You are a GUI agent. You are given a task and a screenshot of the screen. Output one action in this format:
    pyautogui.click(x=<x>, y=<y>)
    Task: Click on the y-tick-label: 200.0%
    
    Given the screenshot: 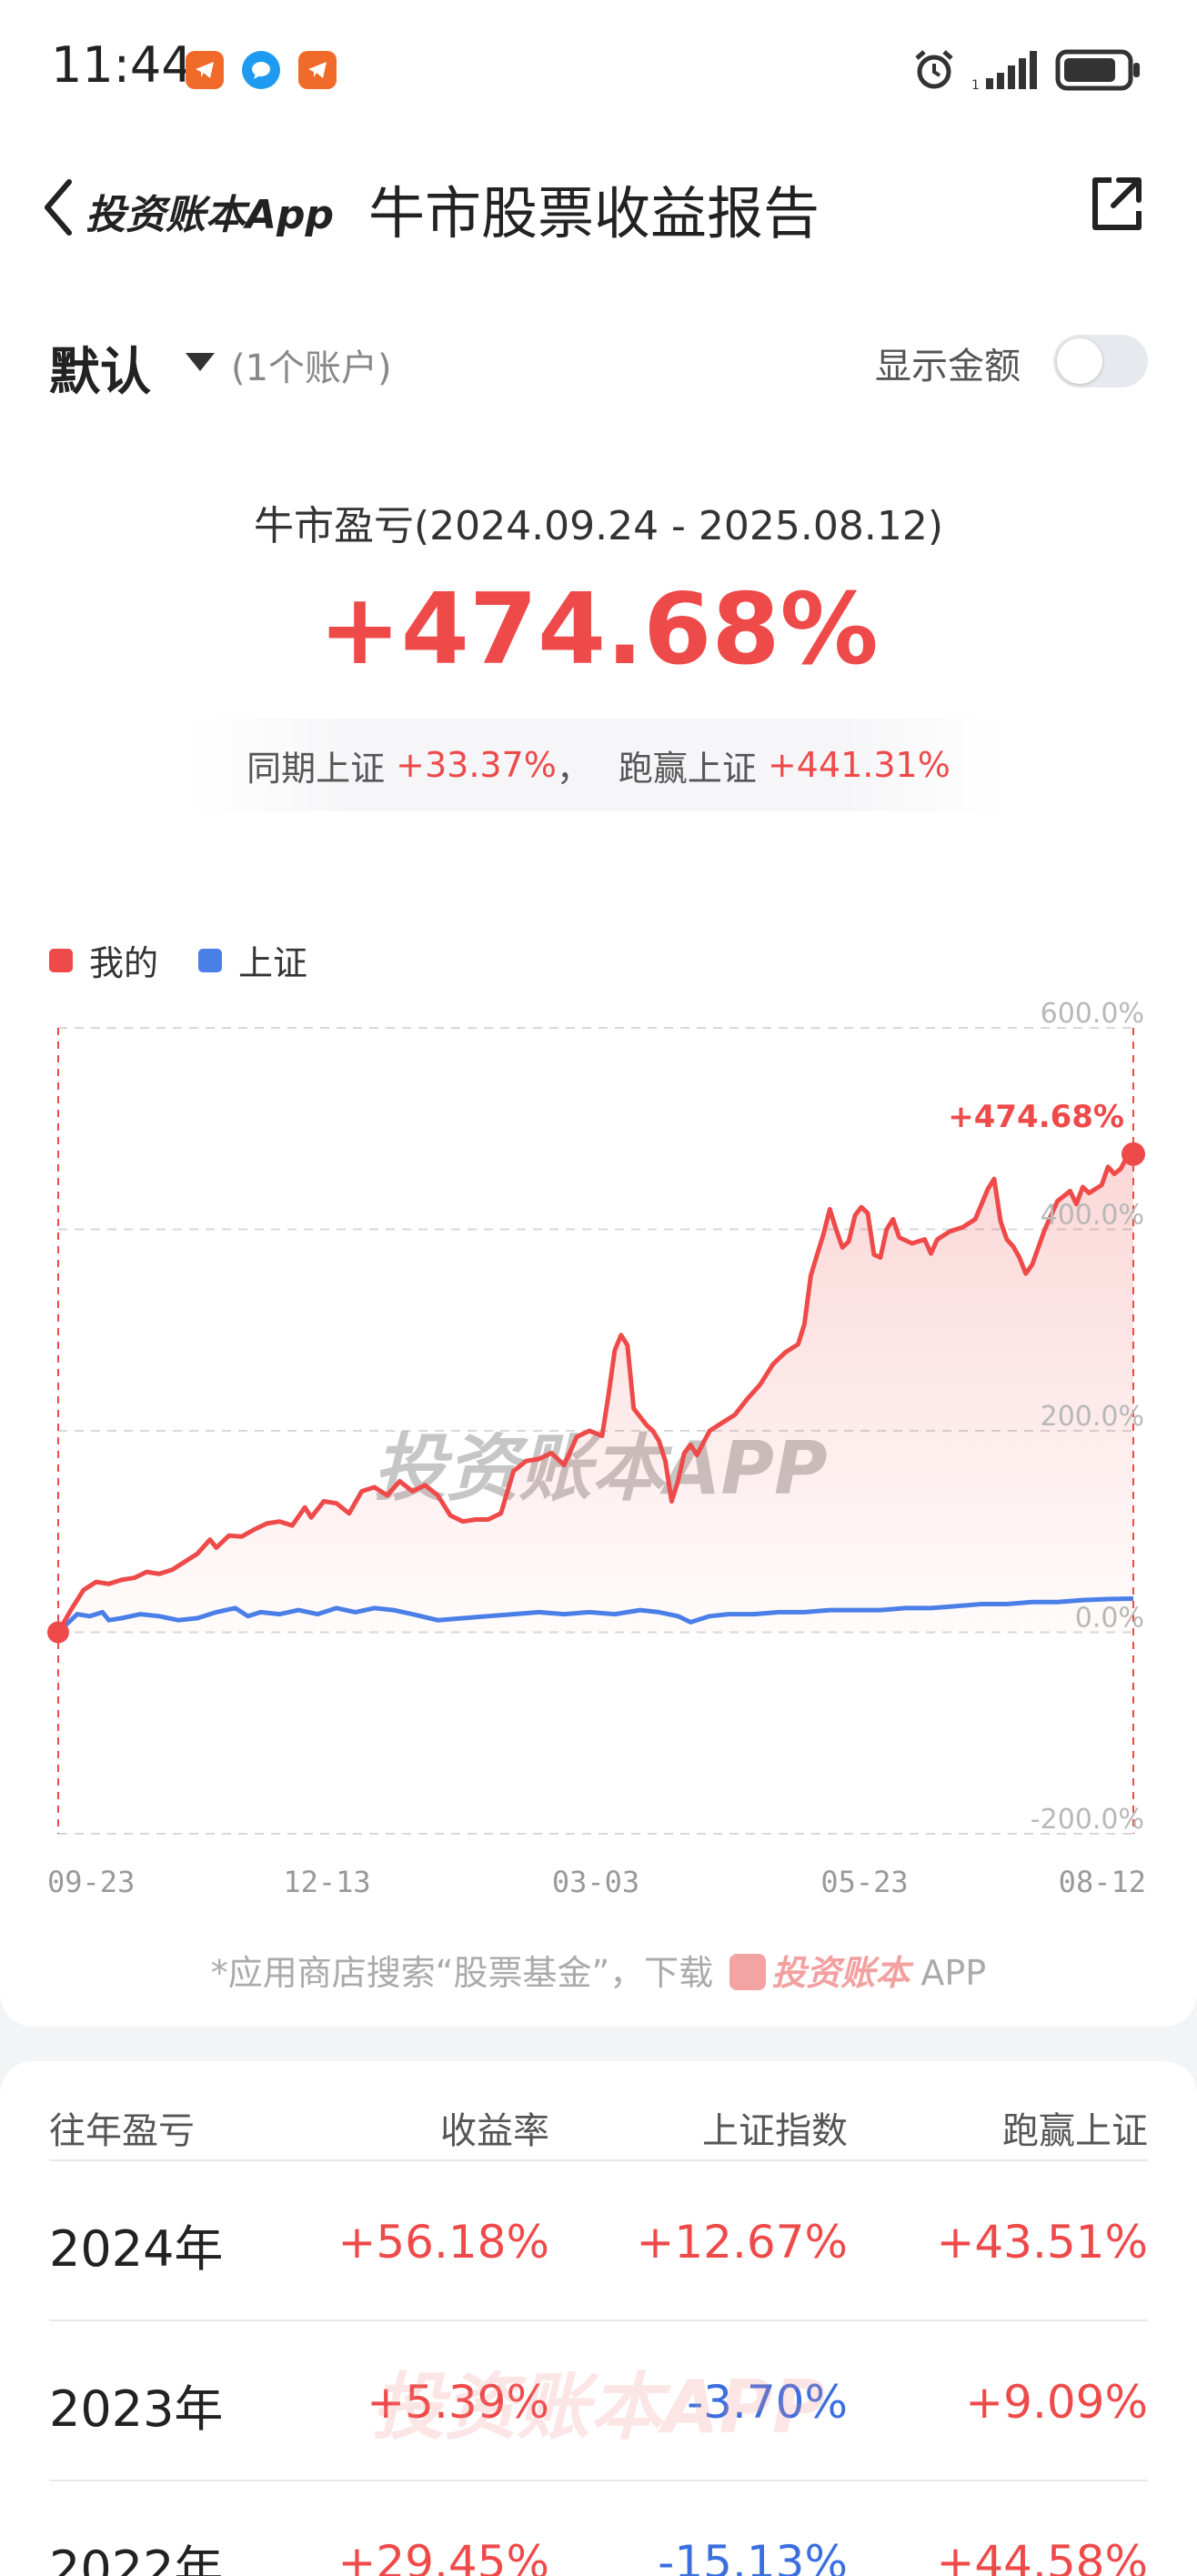 What is the action you would take?
    pyautogui.click(x=1092, y=1417)
    